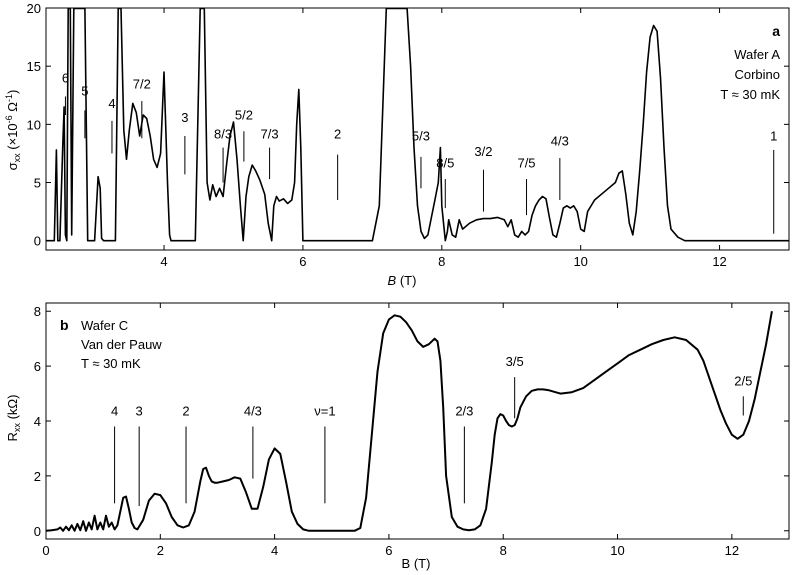  I want to click on panel-b-note-3: T ≈ 30 mK, so click(111, 363).